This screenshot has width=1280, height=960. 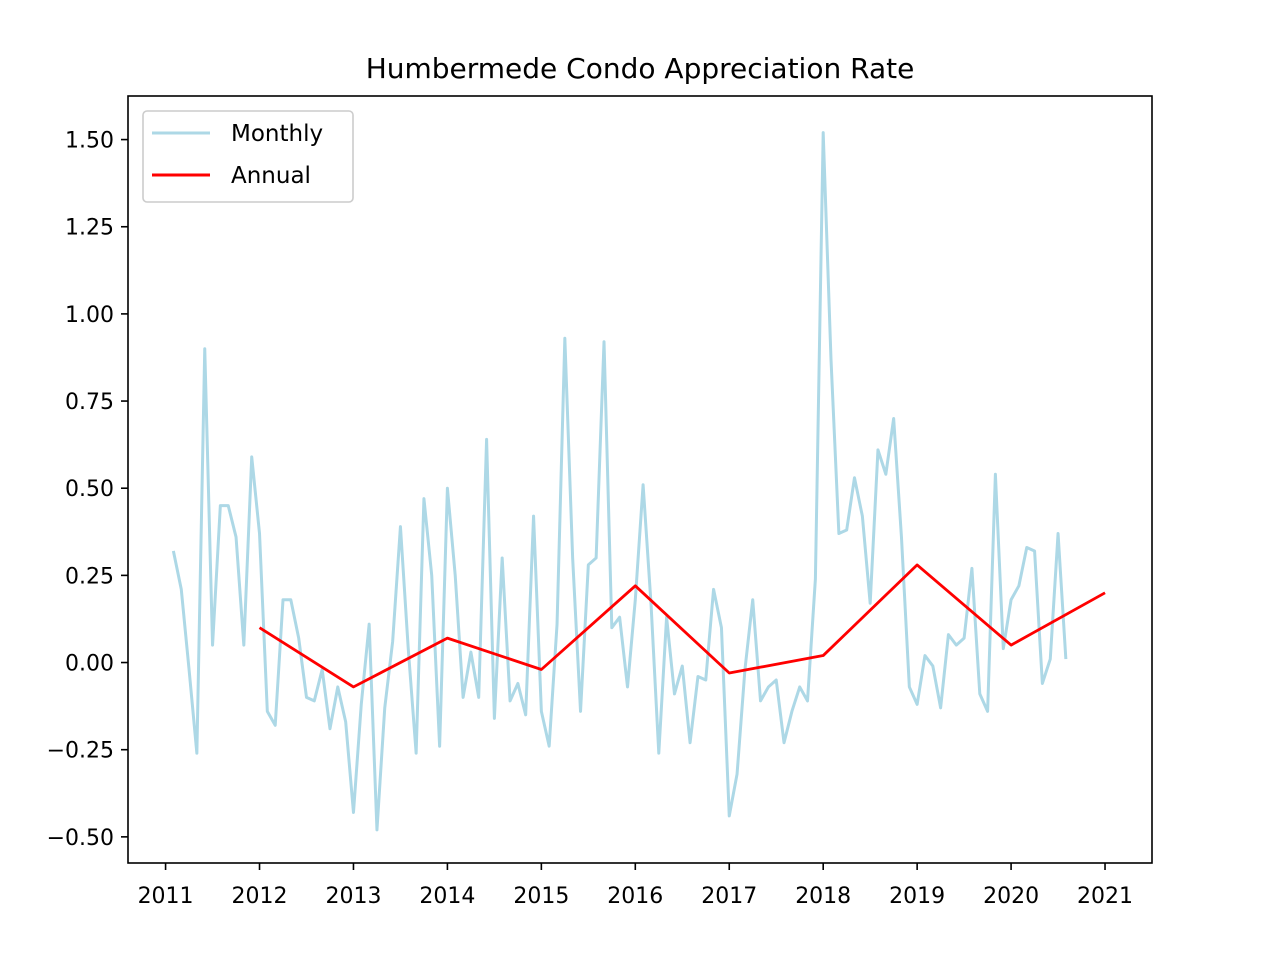 What do you see at coordinates (89, 664) in the screenshot?
I see `y-tick-label-2: 0.00` at bounding box center [89, 664].